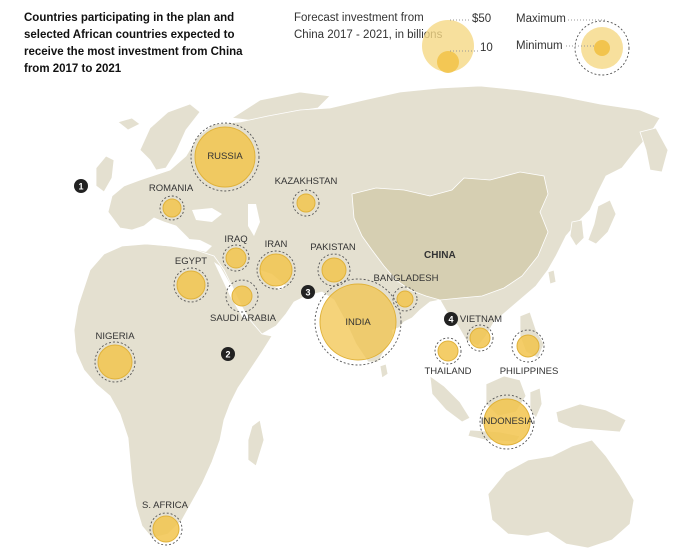 The width and height of the screenshot is (680, 556). Describe the element at coordinates (448, 46) in the screenshot. I see `legend-circle-large` at that location.